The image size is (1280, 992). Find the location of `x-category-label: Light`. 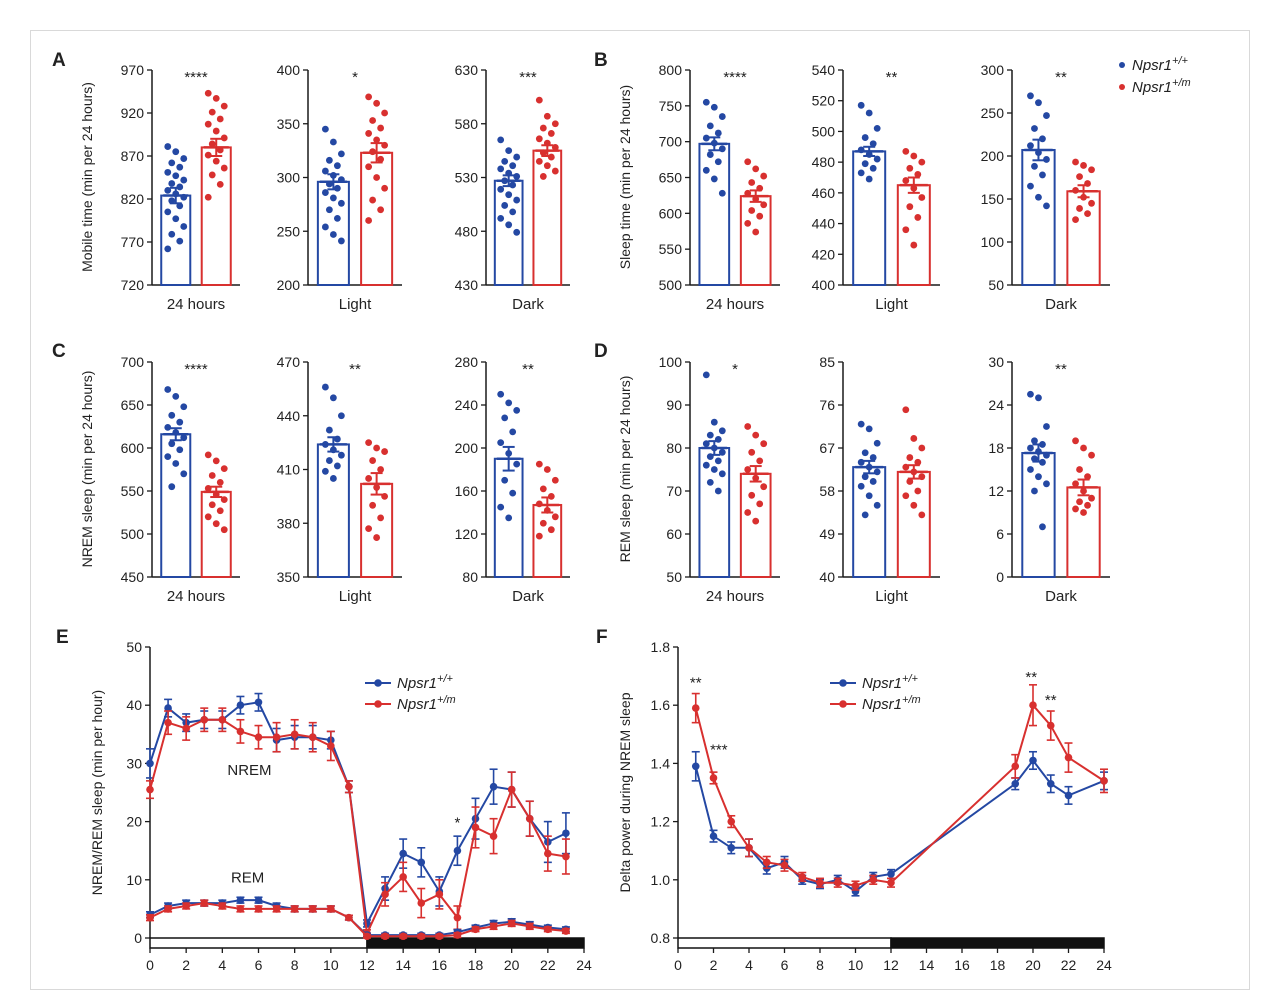

x-category-label: Light is located at coordinates (355, 304).